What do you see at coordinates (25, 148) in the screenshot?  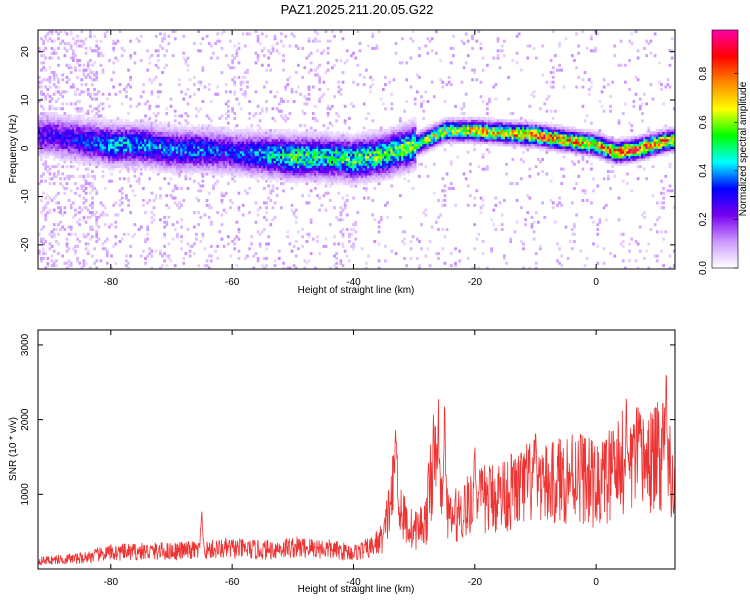 I see `spectrogram-y-tick-label: 0` at bounding box center [25, 148].